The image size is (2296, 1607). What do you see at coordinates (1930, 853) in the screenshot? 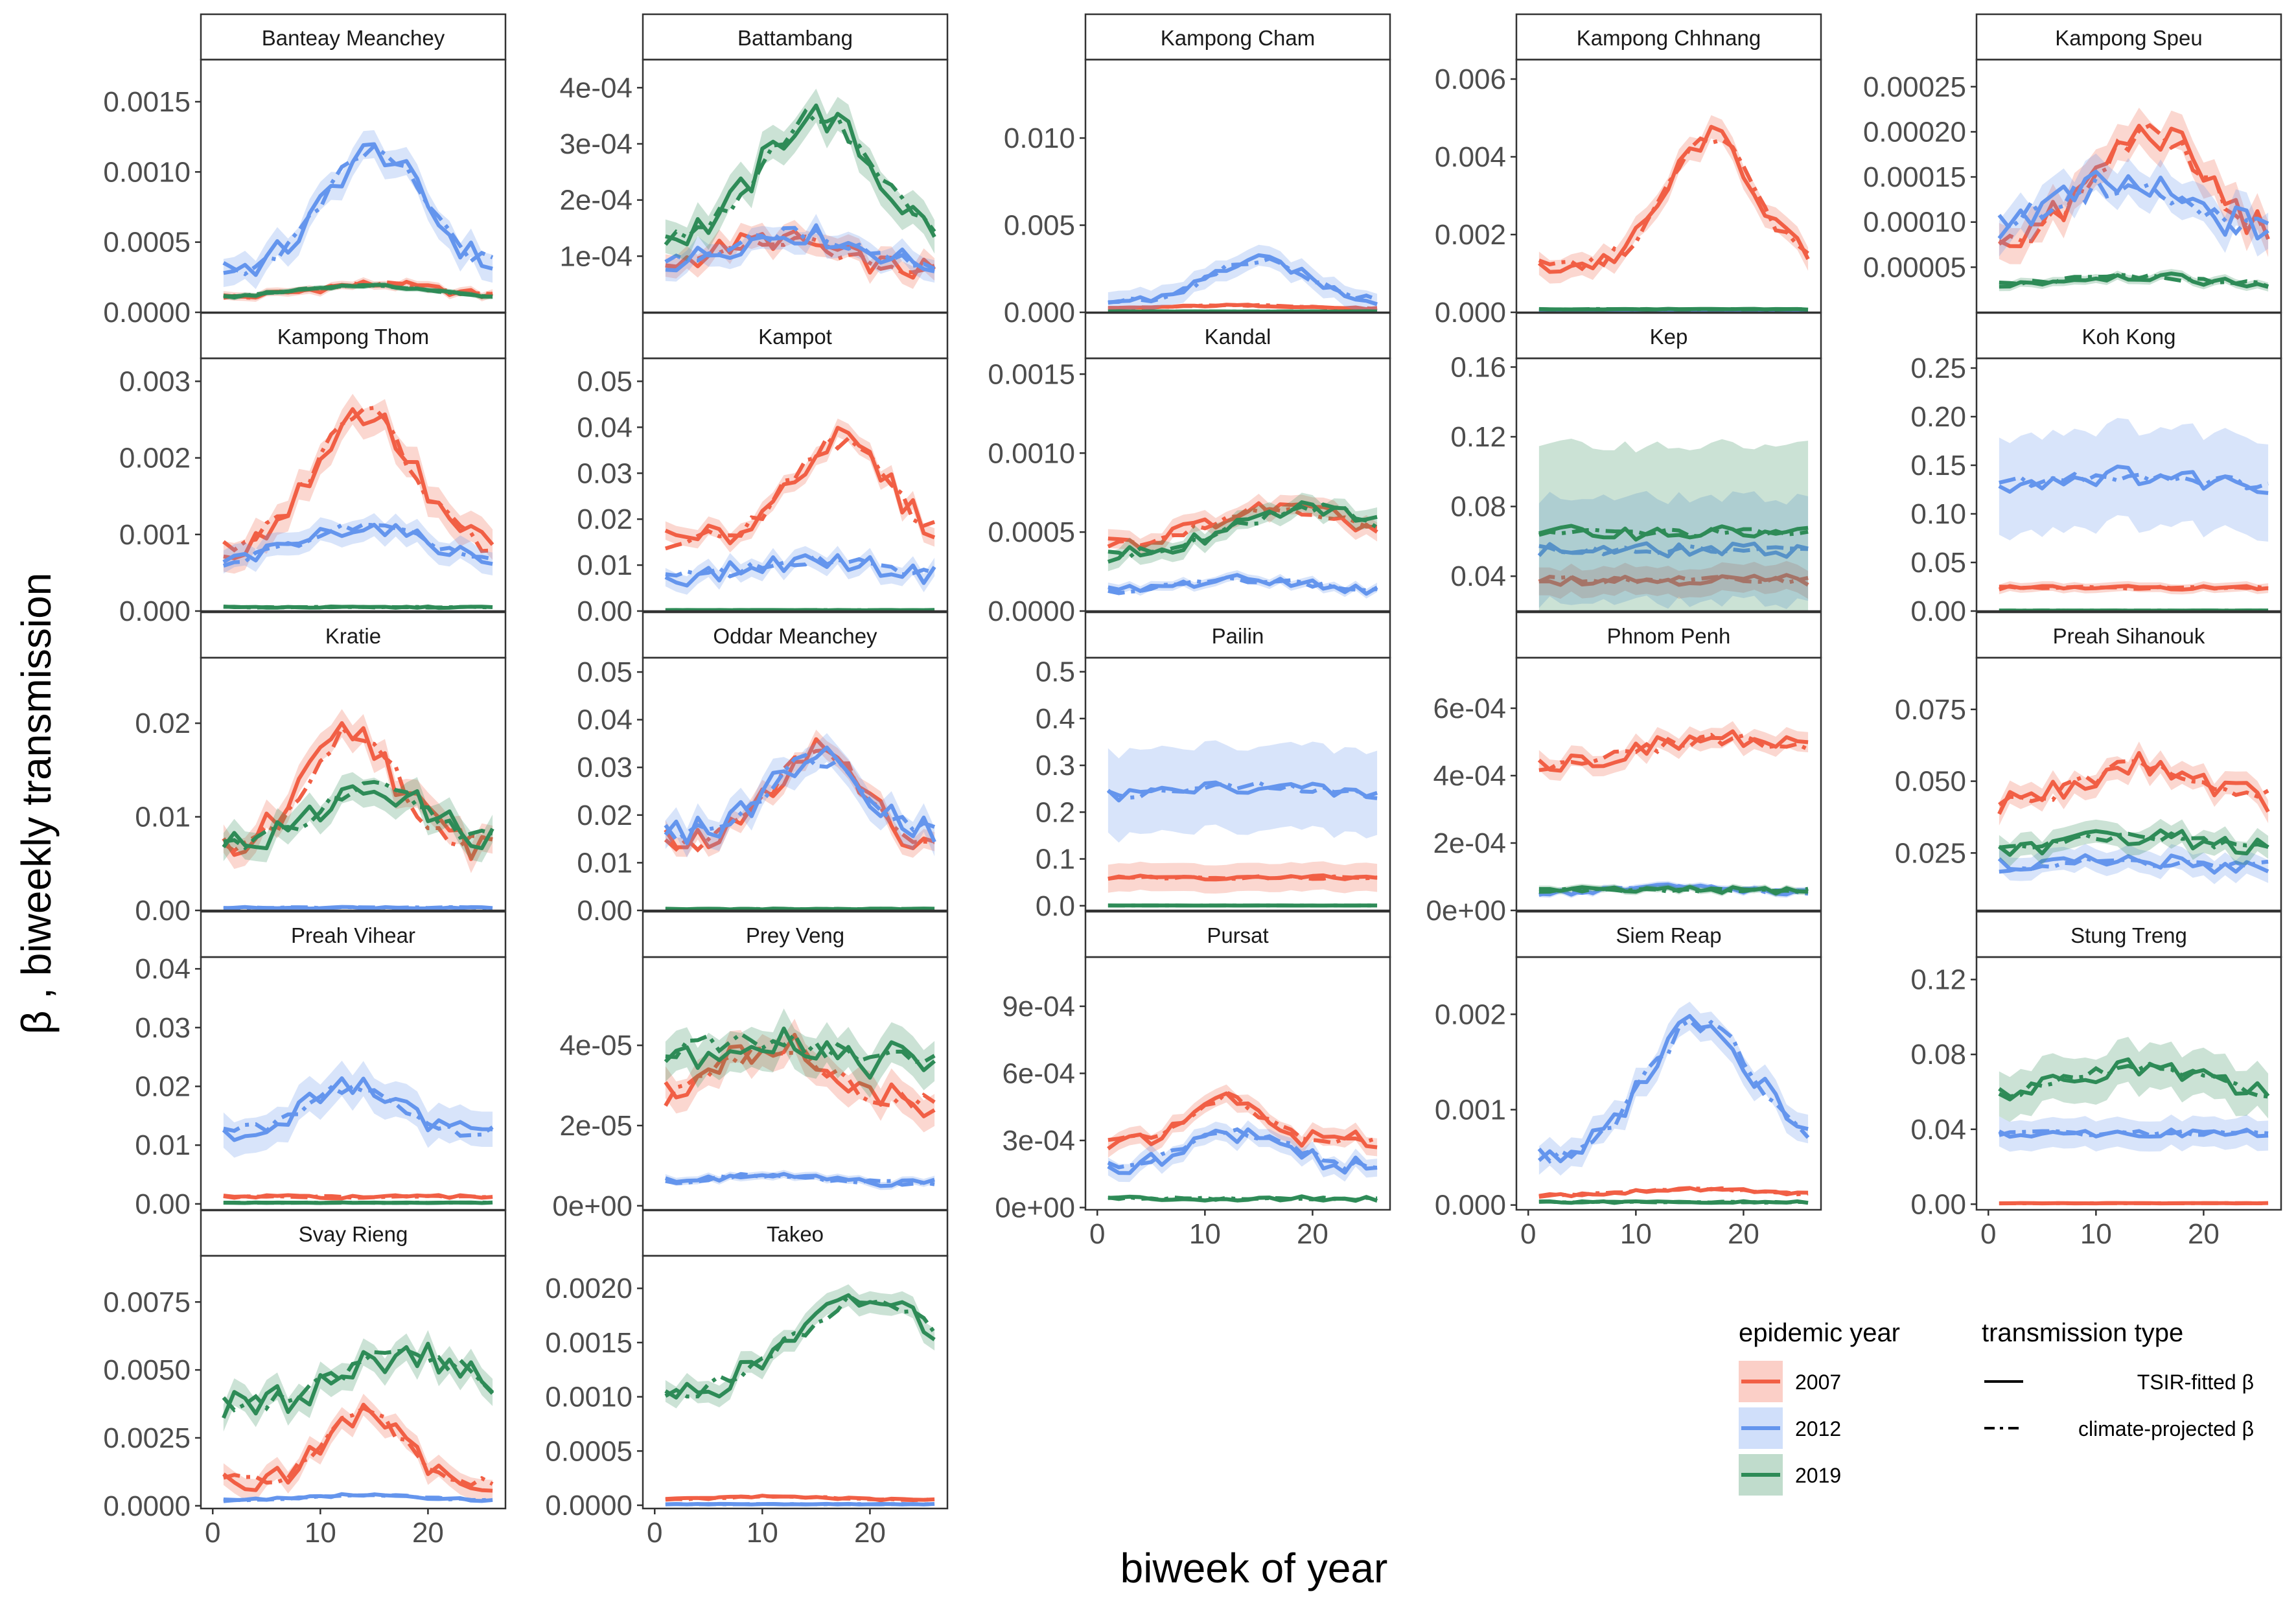
I see `y-tick-label: 0.025` at bounding box center [1930, 853].